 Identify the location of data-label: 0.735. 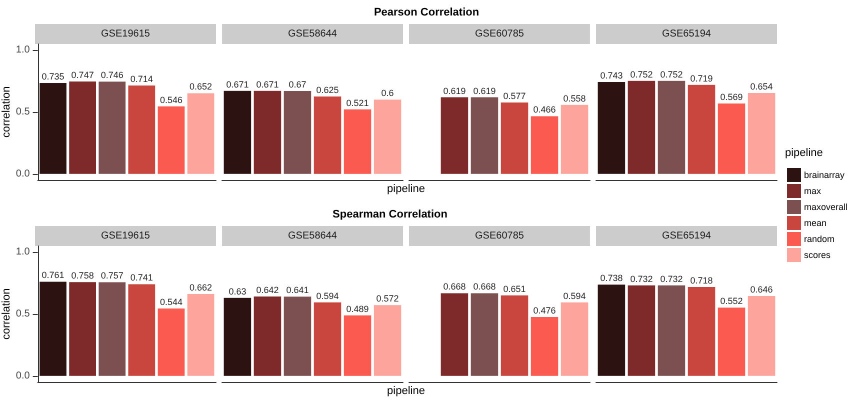
(53, 76).